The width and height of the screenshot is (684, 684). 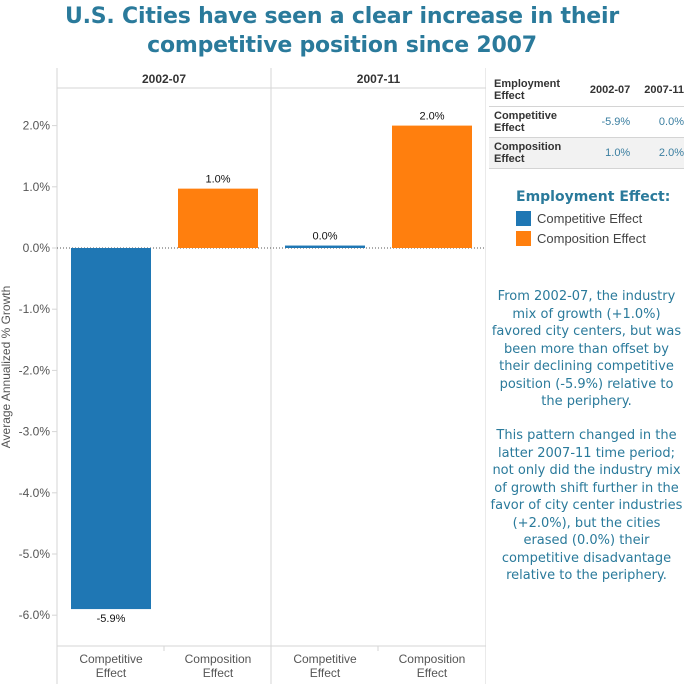 What do you see at coordinates (35, 432) in the screenshot?
I see `y-tick-label: -3.0%` at bounding box center [35, 432].